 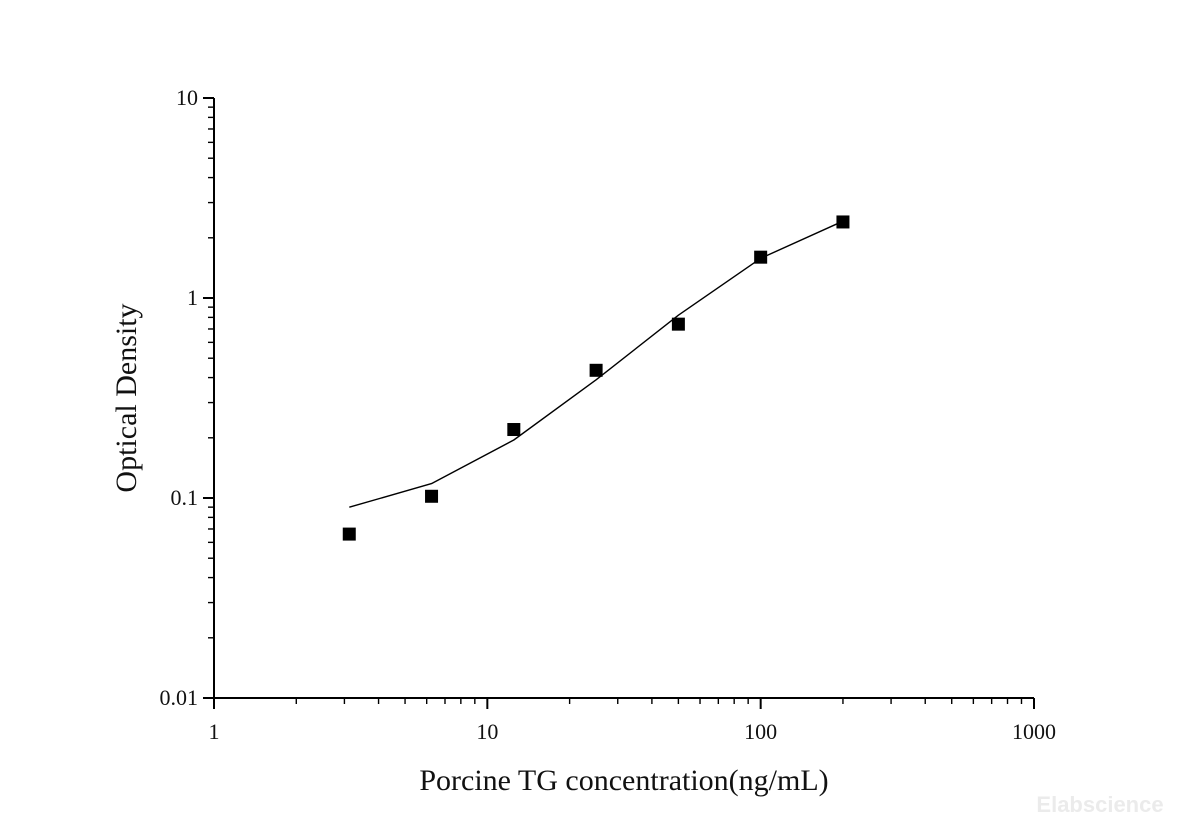 I want to click on y-tick-label: 10, so click(x=187, y=97).